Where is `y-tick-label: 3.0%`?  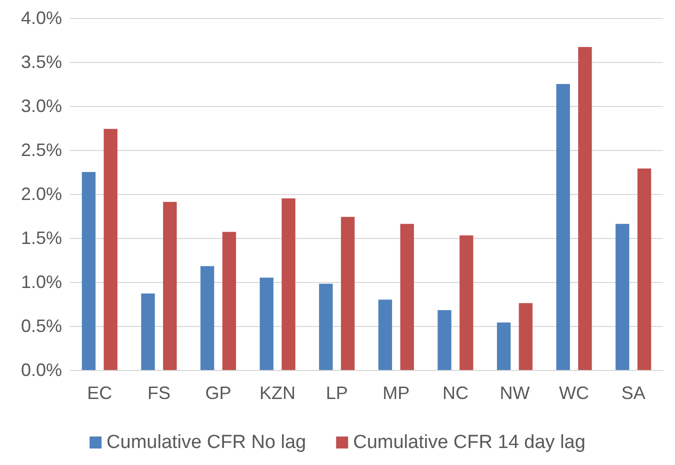 y-tick-label: 3.0% is located at coordinates (41, 106).